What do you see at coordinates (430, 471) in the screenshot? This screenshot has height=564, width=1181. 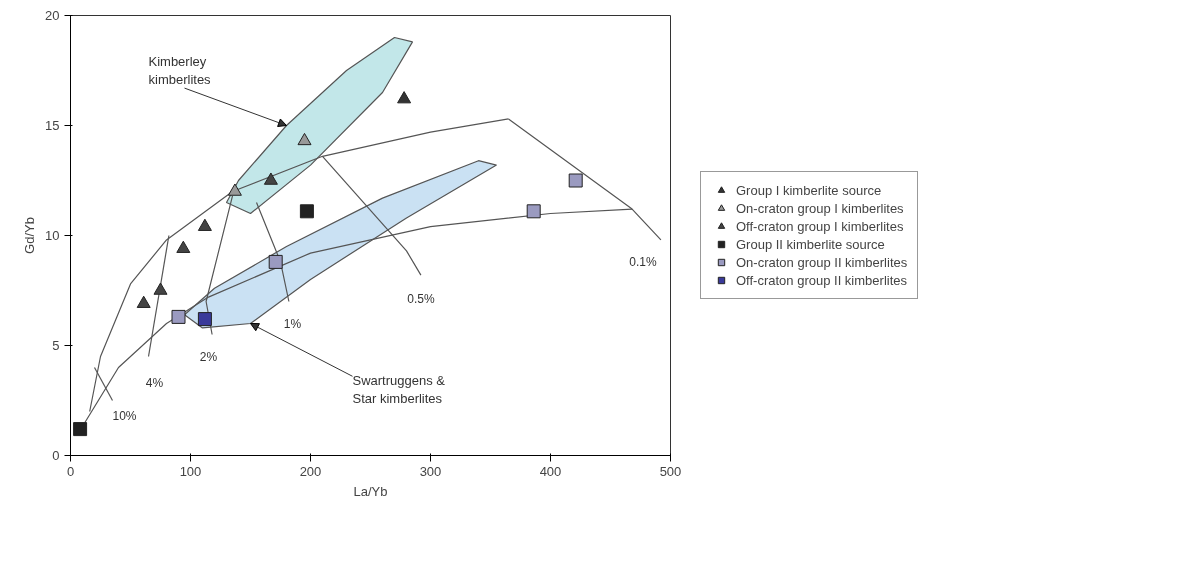 I see `x-tick-label: 300` at bounding box center [430, 471].